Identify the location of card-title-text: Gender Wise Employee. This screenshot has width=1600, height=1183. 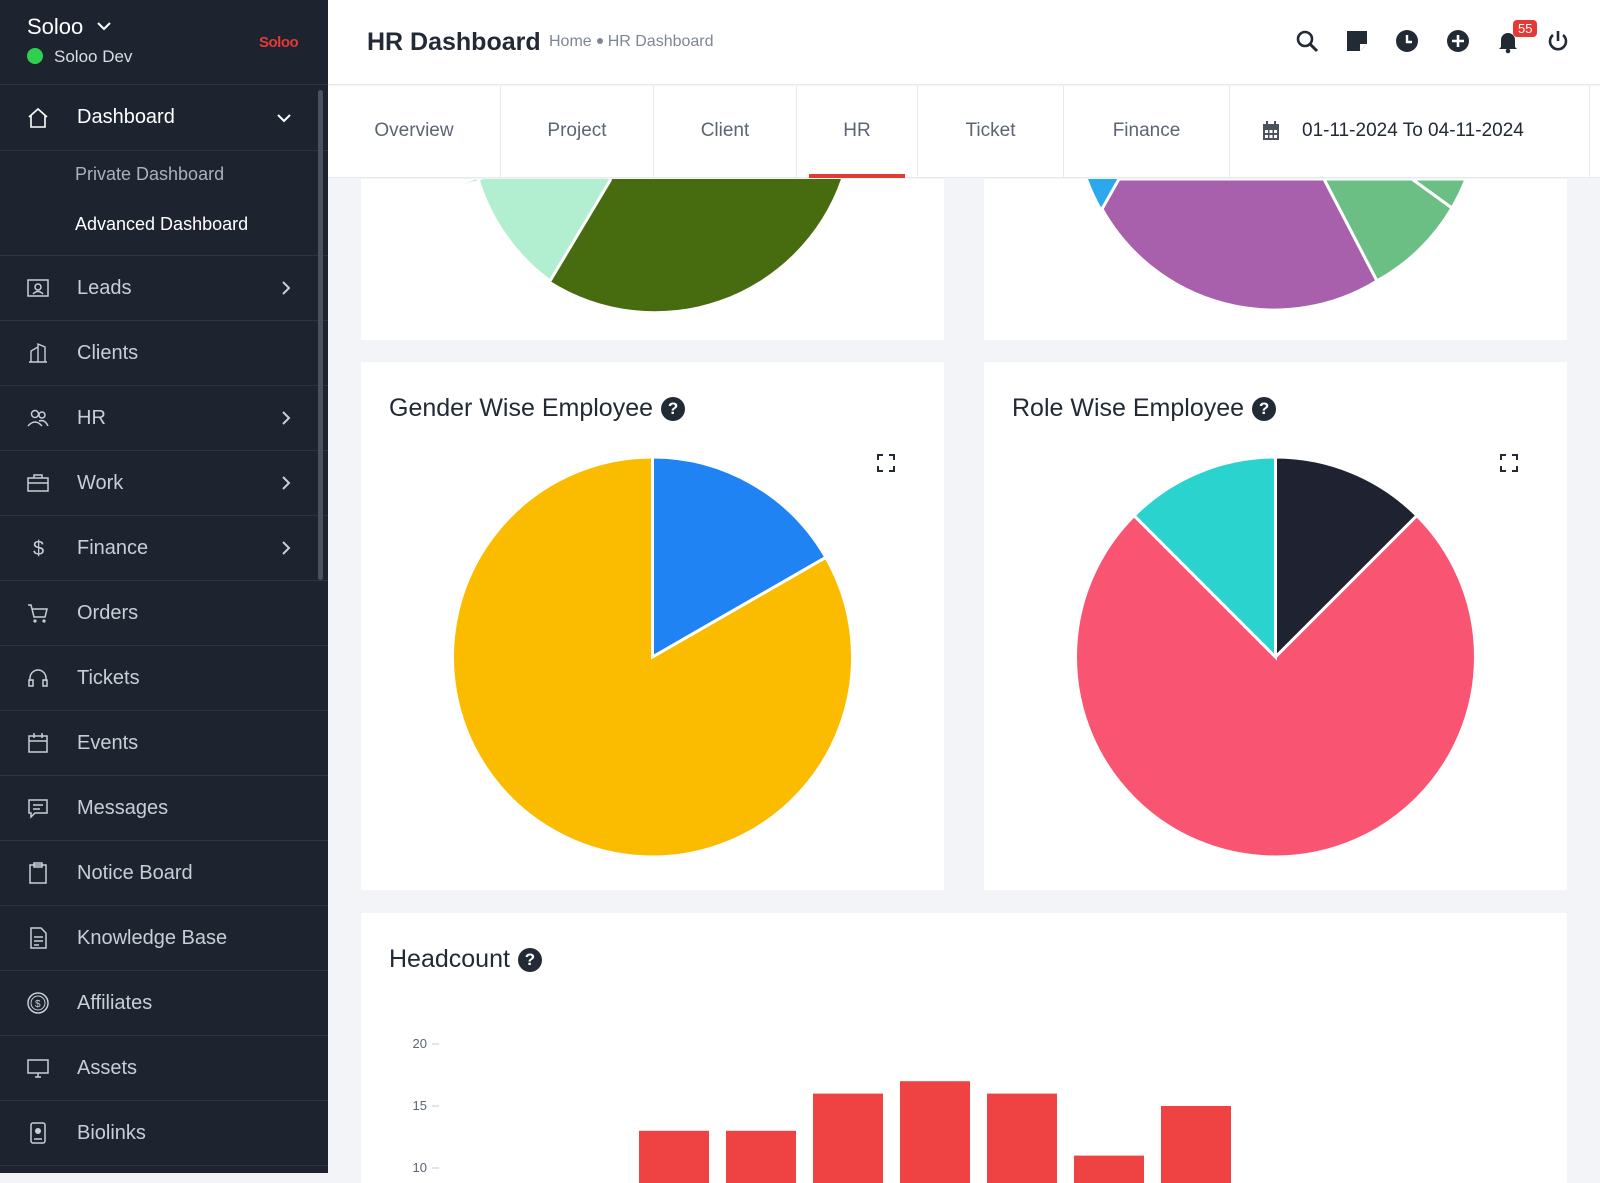
(521, 408).